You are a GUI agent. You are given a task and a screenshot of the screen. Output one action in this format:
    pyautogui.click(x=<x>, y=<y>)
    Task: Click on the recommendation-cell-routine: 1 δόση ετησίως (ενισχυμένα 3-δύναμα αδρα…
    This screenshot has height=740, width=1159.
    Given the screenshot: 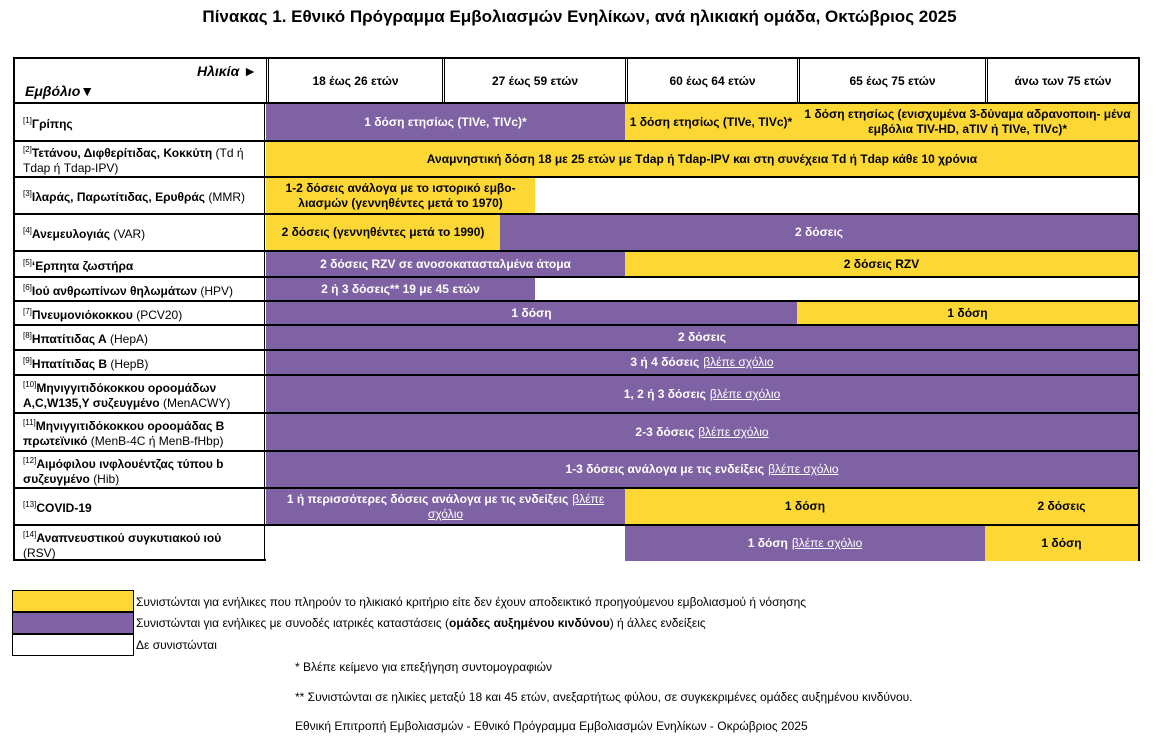 What is the action you would take?
    pyautogui.click(x=967, y=122)
    